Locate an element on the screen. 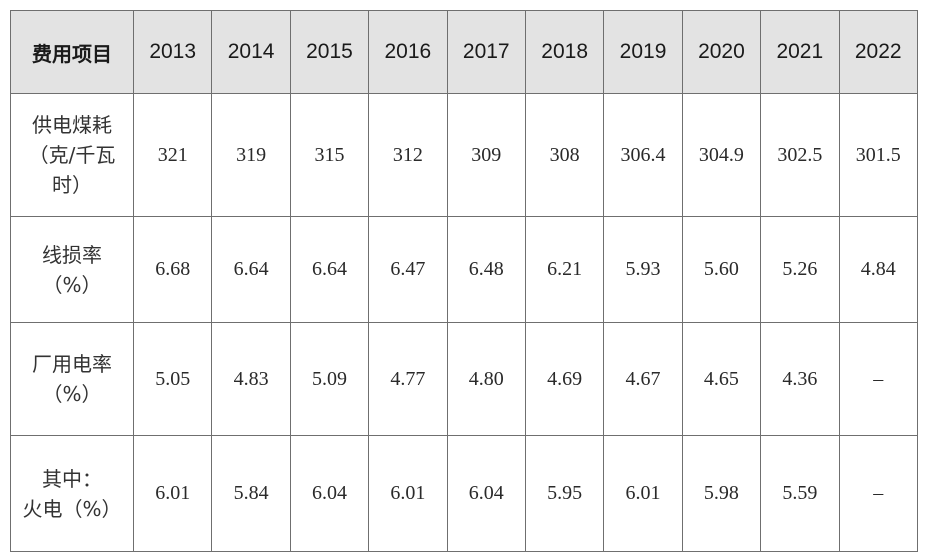  table-cell: 301.5 is located at coordinates (878, 155).